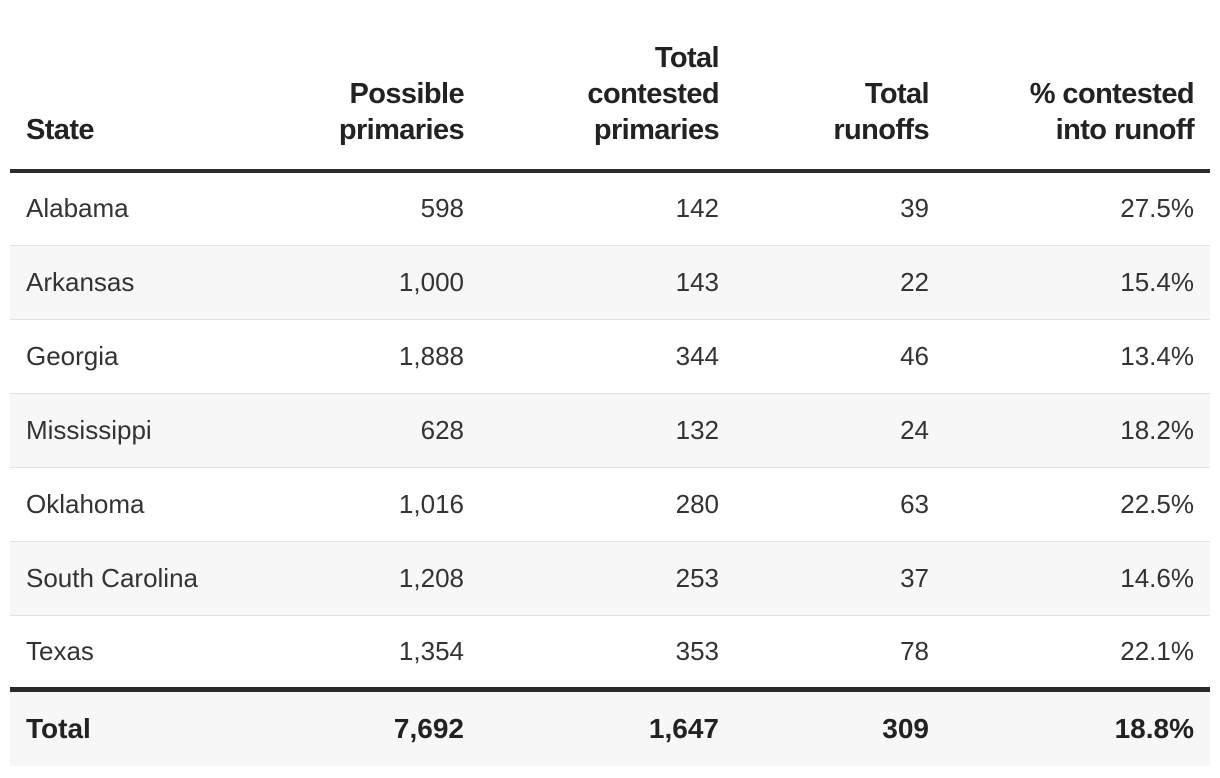 The width and height of the screenshot is (1220, 778). What do you see at coordinates (1077, 282) in the screenshot?
I see `cell-pct-into-runoff: 15.4%` at bounding box center [1077, 282].